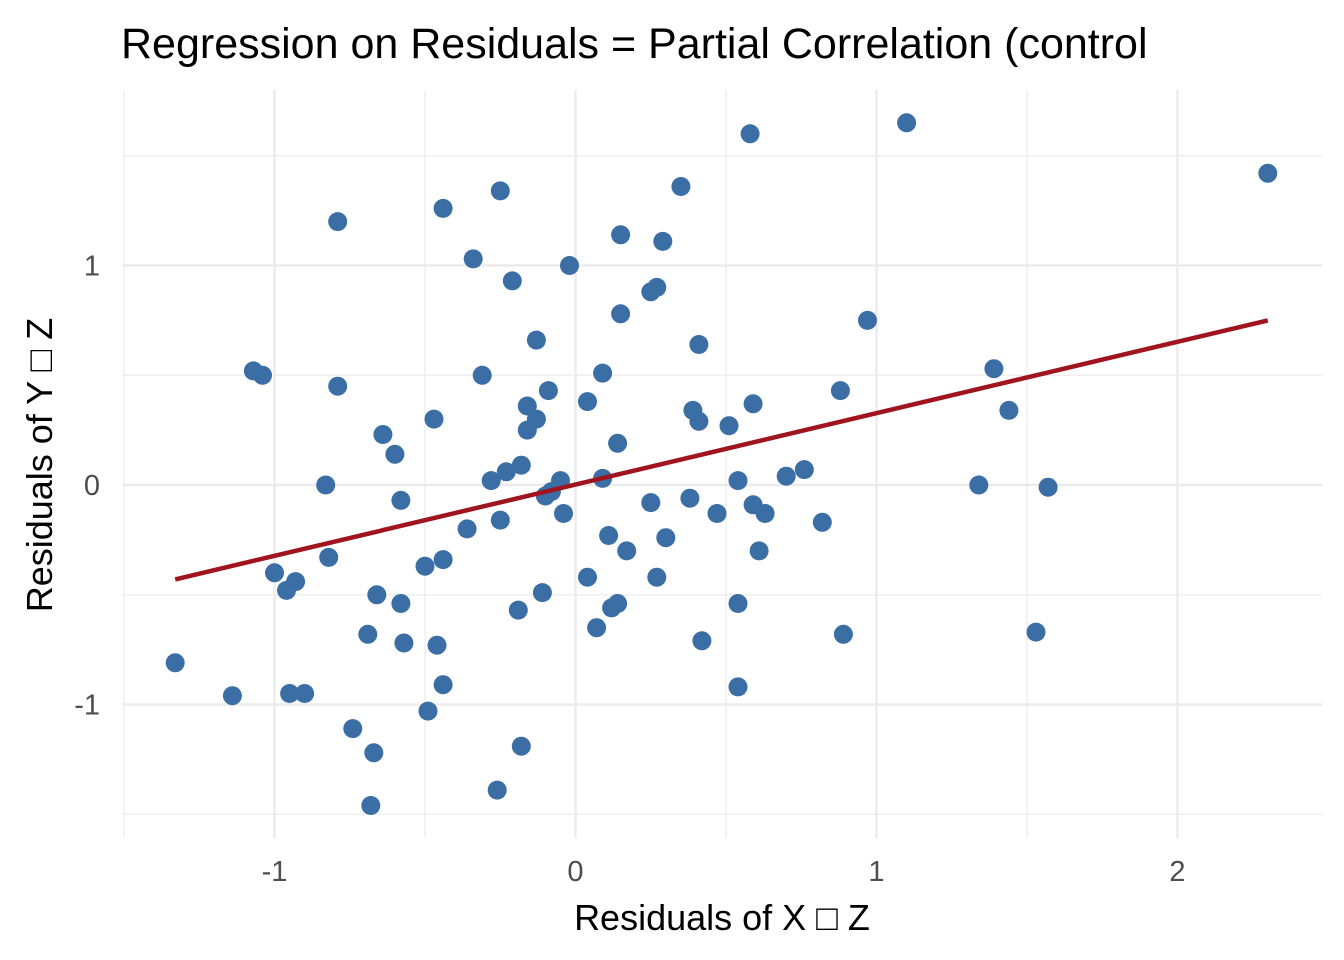 The width and height of the screenshot is (1344, 960). Describe the element at coordinates (92, 267) in the screenshot. I see `y-tick-label: 1` at that location.